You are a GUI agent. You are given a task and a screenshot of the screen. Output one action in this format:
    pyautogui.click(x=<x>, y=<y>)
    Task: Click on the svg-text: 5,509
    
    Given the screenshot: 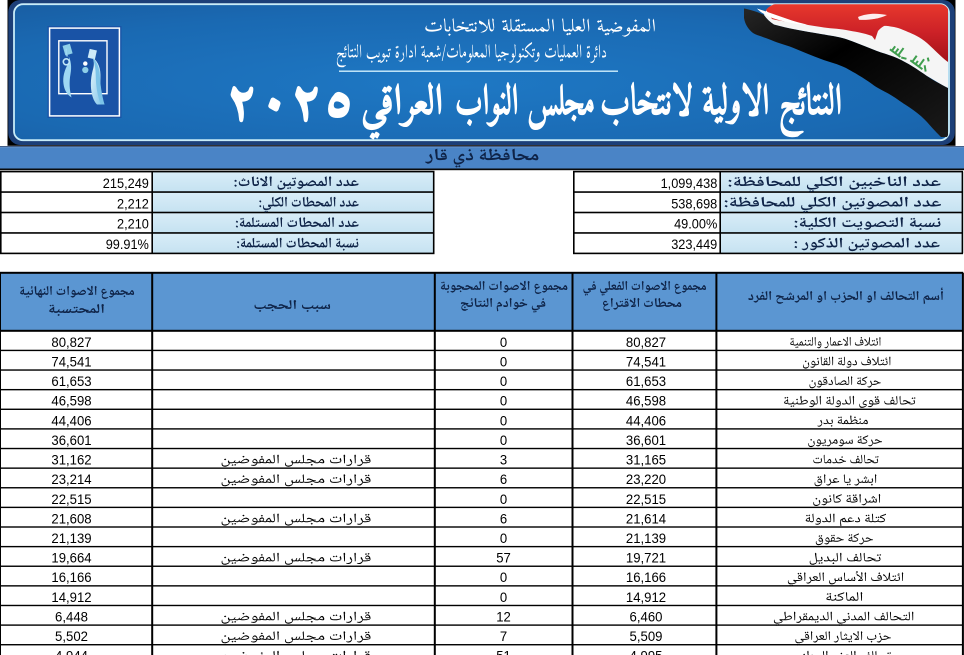 What is the action you would take?
    pyautogui.click(x=646, y=636)
    